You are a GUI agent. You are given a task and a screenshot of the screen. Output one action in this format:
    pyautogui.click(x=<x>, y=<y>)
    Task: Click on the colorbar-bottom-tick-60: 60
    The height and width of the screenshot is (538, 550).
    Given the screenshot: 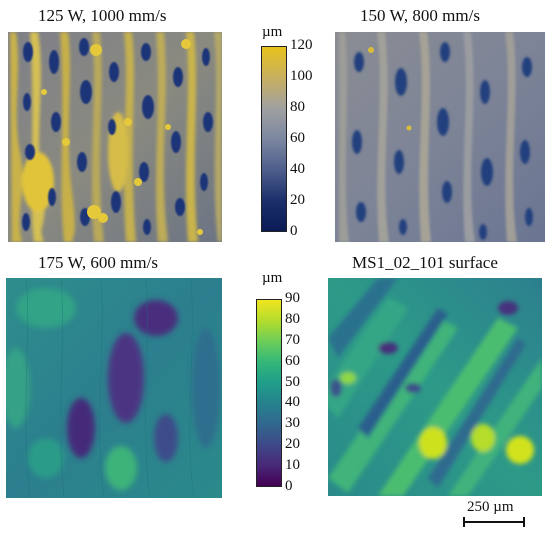 What is the action you would take?
    pyautogui.click(x=292, y=360)
    